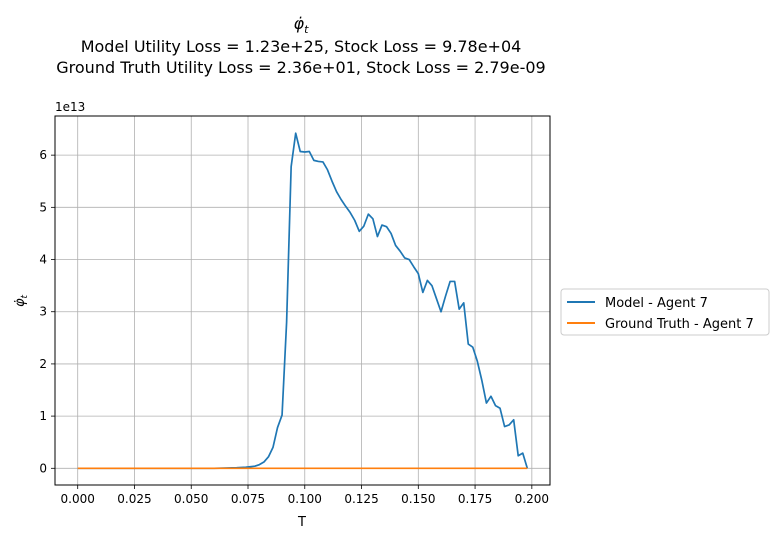 This screenshot has width=779, height=538. Describe the element at coordinates (78, 499) in the screenshot. I see `x-tick-label: 0.000` at that location.